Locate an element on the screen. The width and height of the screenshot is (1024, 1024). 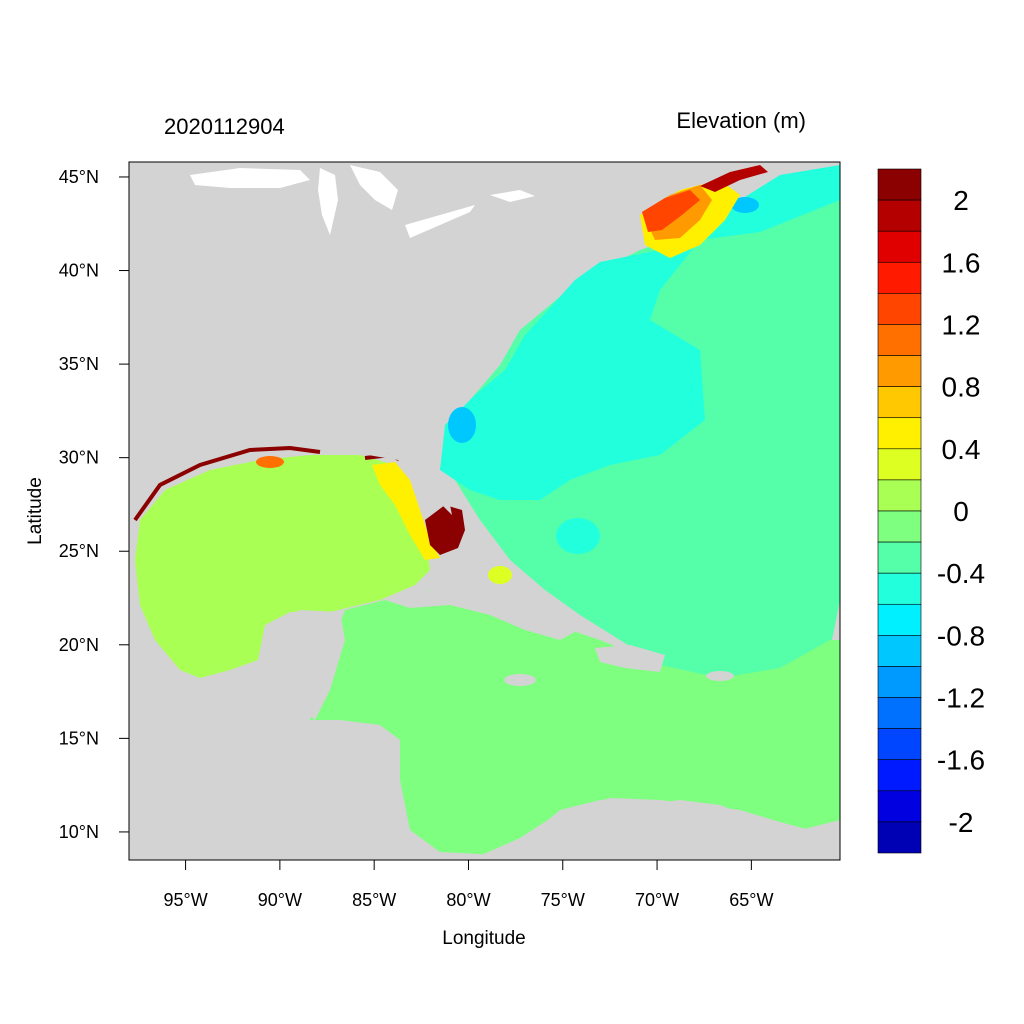
y-tick-label: 25°N is located at coordinates (79, 551).